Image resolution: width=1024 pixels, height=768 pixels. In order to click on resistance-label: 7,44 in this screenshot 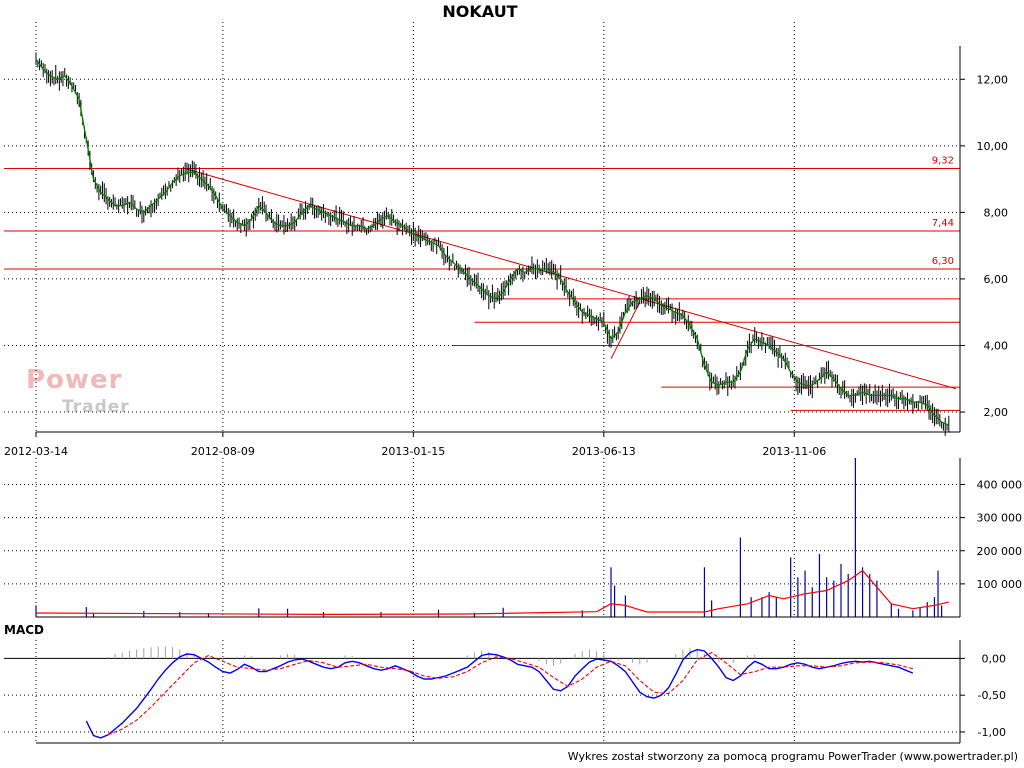, I will do `click(943, 223)`.